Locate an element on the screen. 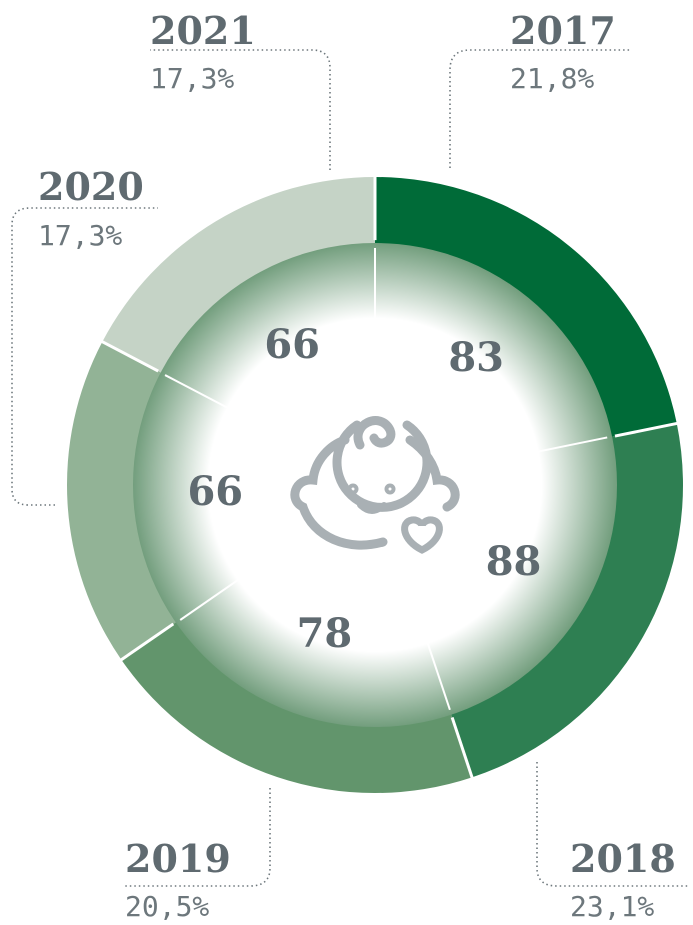 The width and height of the screenshot is (693, 925). category-label: 2017 is located at coordinates (563, 30).